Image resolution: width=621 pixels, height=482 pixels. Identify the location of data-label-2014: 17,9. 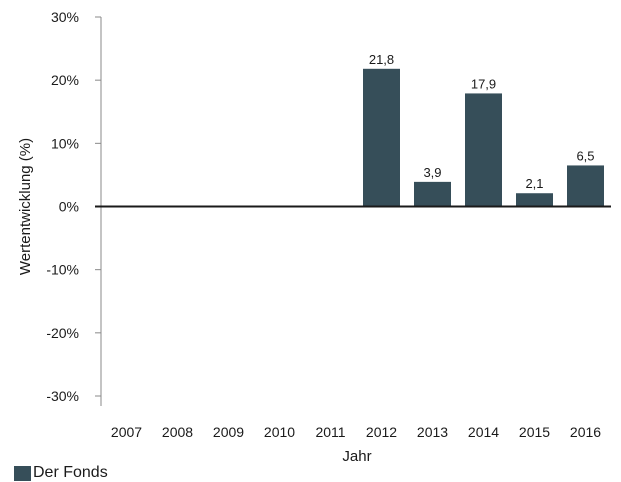
(483, 83).